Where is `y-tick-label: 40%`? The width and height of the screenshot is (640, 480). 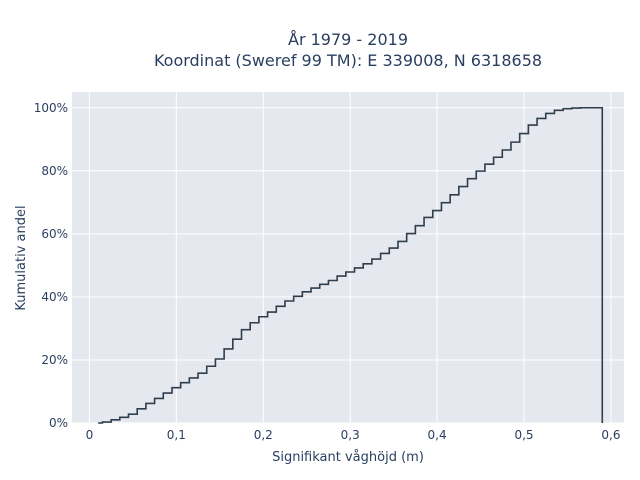 y-tick-label: 40% is located at coordinates (54, 297).